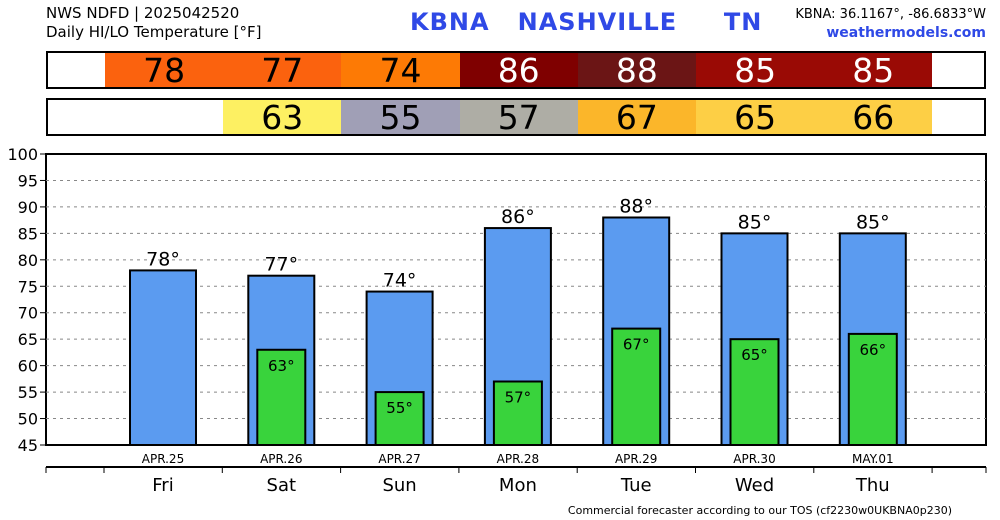 The image size is (1000, 520). Describe the element at coordinates (28, 392) in the screenshot. I see `y-tick-label: 55` at that location.